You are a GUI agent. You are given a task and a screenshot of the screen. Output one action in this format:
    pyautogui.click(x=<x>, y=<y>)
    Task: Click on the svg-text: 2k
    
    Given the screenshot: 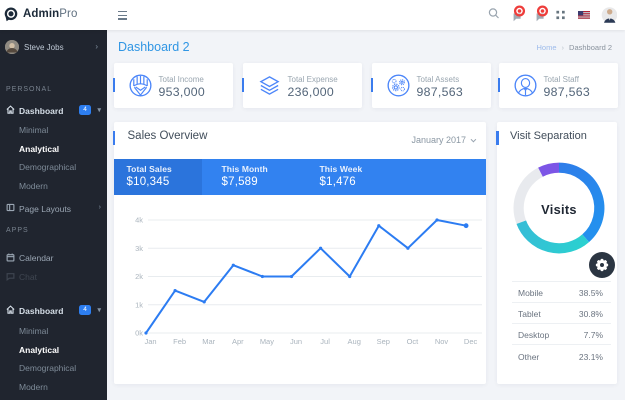 What is the action you would take?
    pyautogui.click(x=139, y=276)
    